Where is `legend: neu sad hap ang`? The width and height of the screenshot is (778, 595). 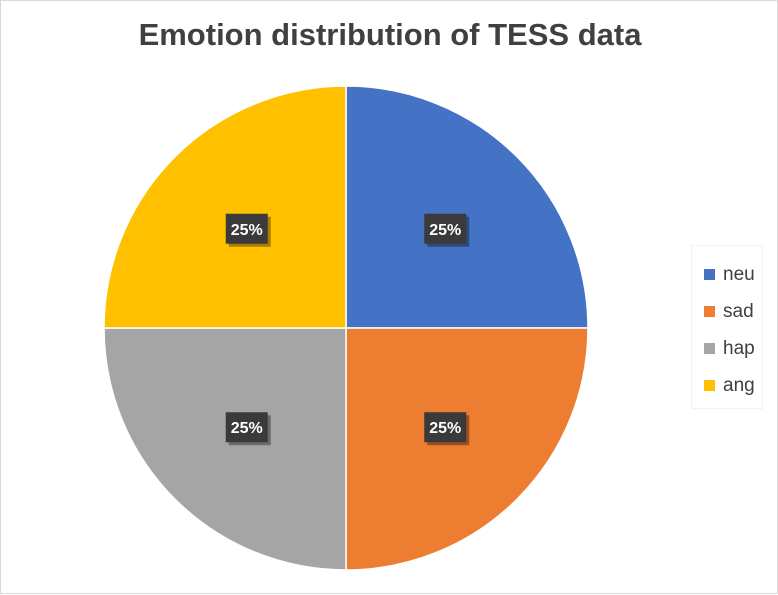
legend: neu sad hap ang is located at coordinates (727, 327).